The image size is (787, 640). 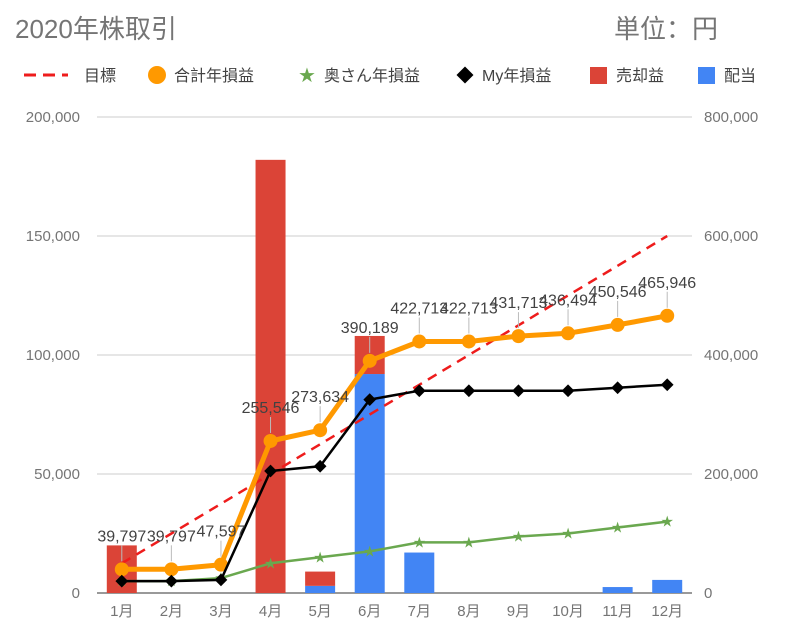 What do you see at coordinates (53, 117) in the screenshot?
I see `left-tick-label: 200,000` at bounding box center [53, 117].